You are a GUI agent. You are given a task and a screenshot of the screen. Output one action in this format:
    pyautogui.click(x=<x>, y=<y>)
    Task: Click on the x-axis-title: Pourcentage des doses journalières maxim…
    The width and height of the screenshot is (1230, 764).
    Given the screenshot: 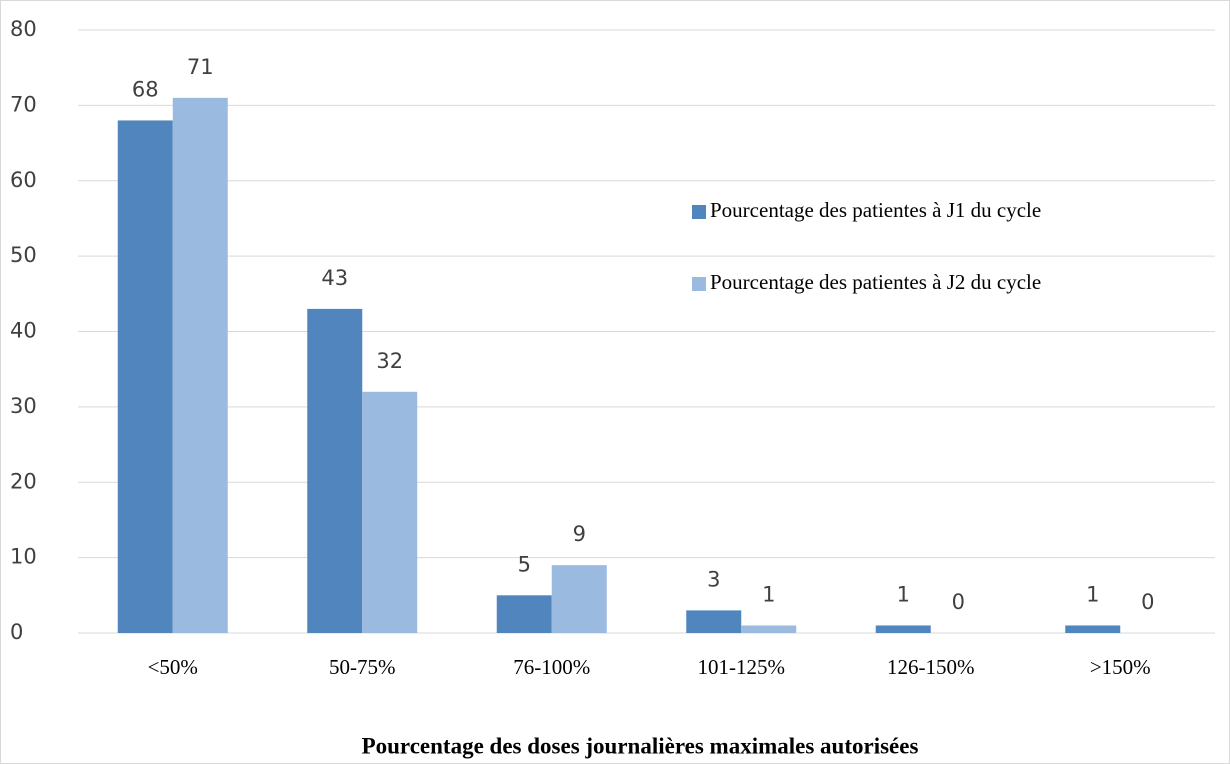 What is the action you would take?
    pyautogui.click(x=640, y=745)
    